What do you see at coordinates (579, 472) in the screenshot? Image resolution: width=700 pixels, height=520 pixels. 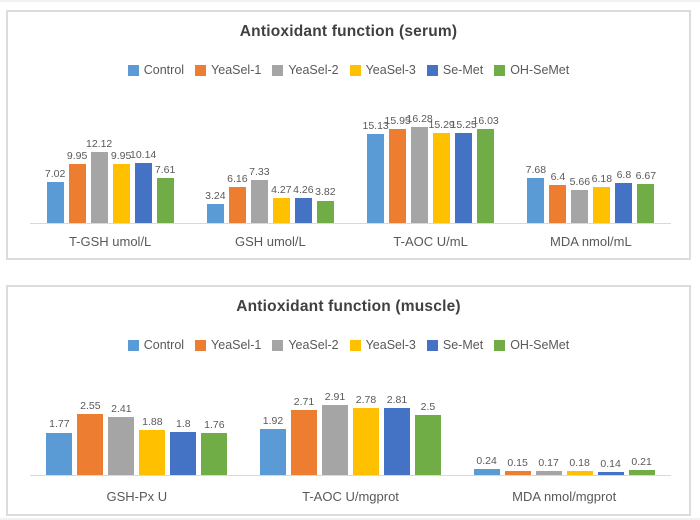 I see `bar-yeasel-3-mda-nmol-mgprot` at bounding box center [579, 472].